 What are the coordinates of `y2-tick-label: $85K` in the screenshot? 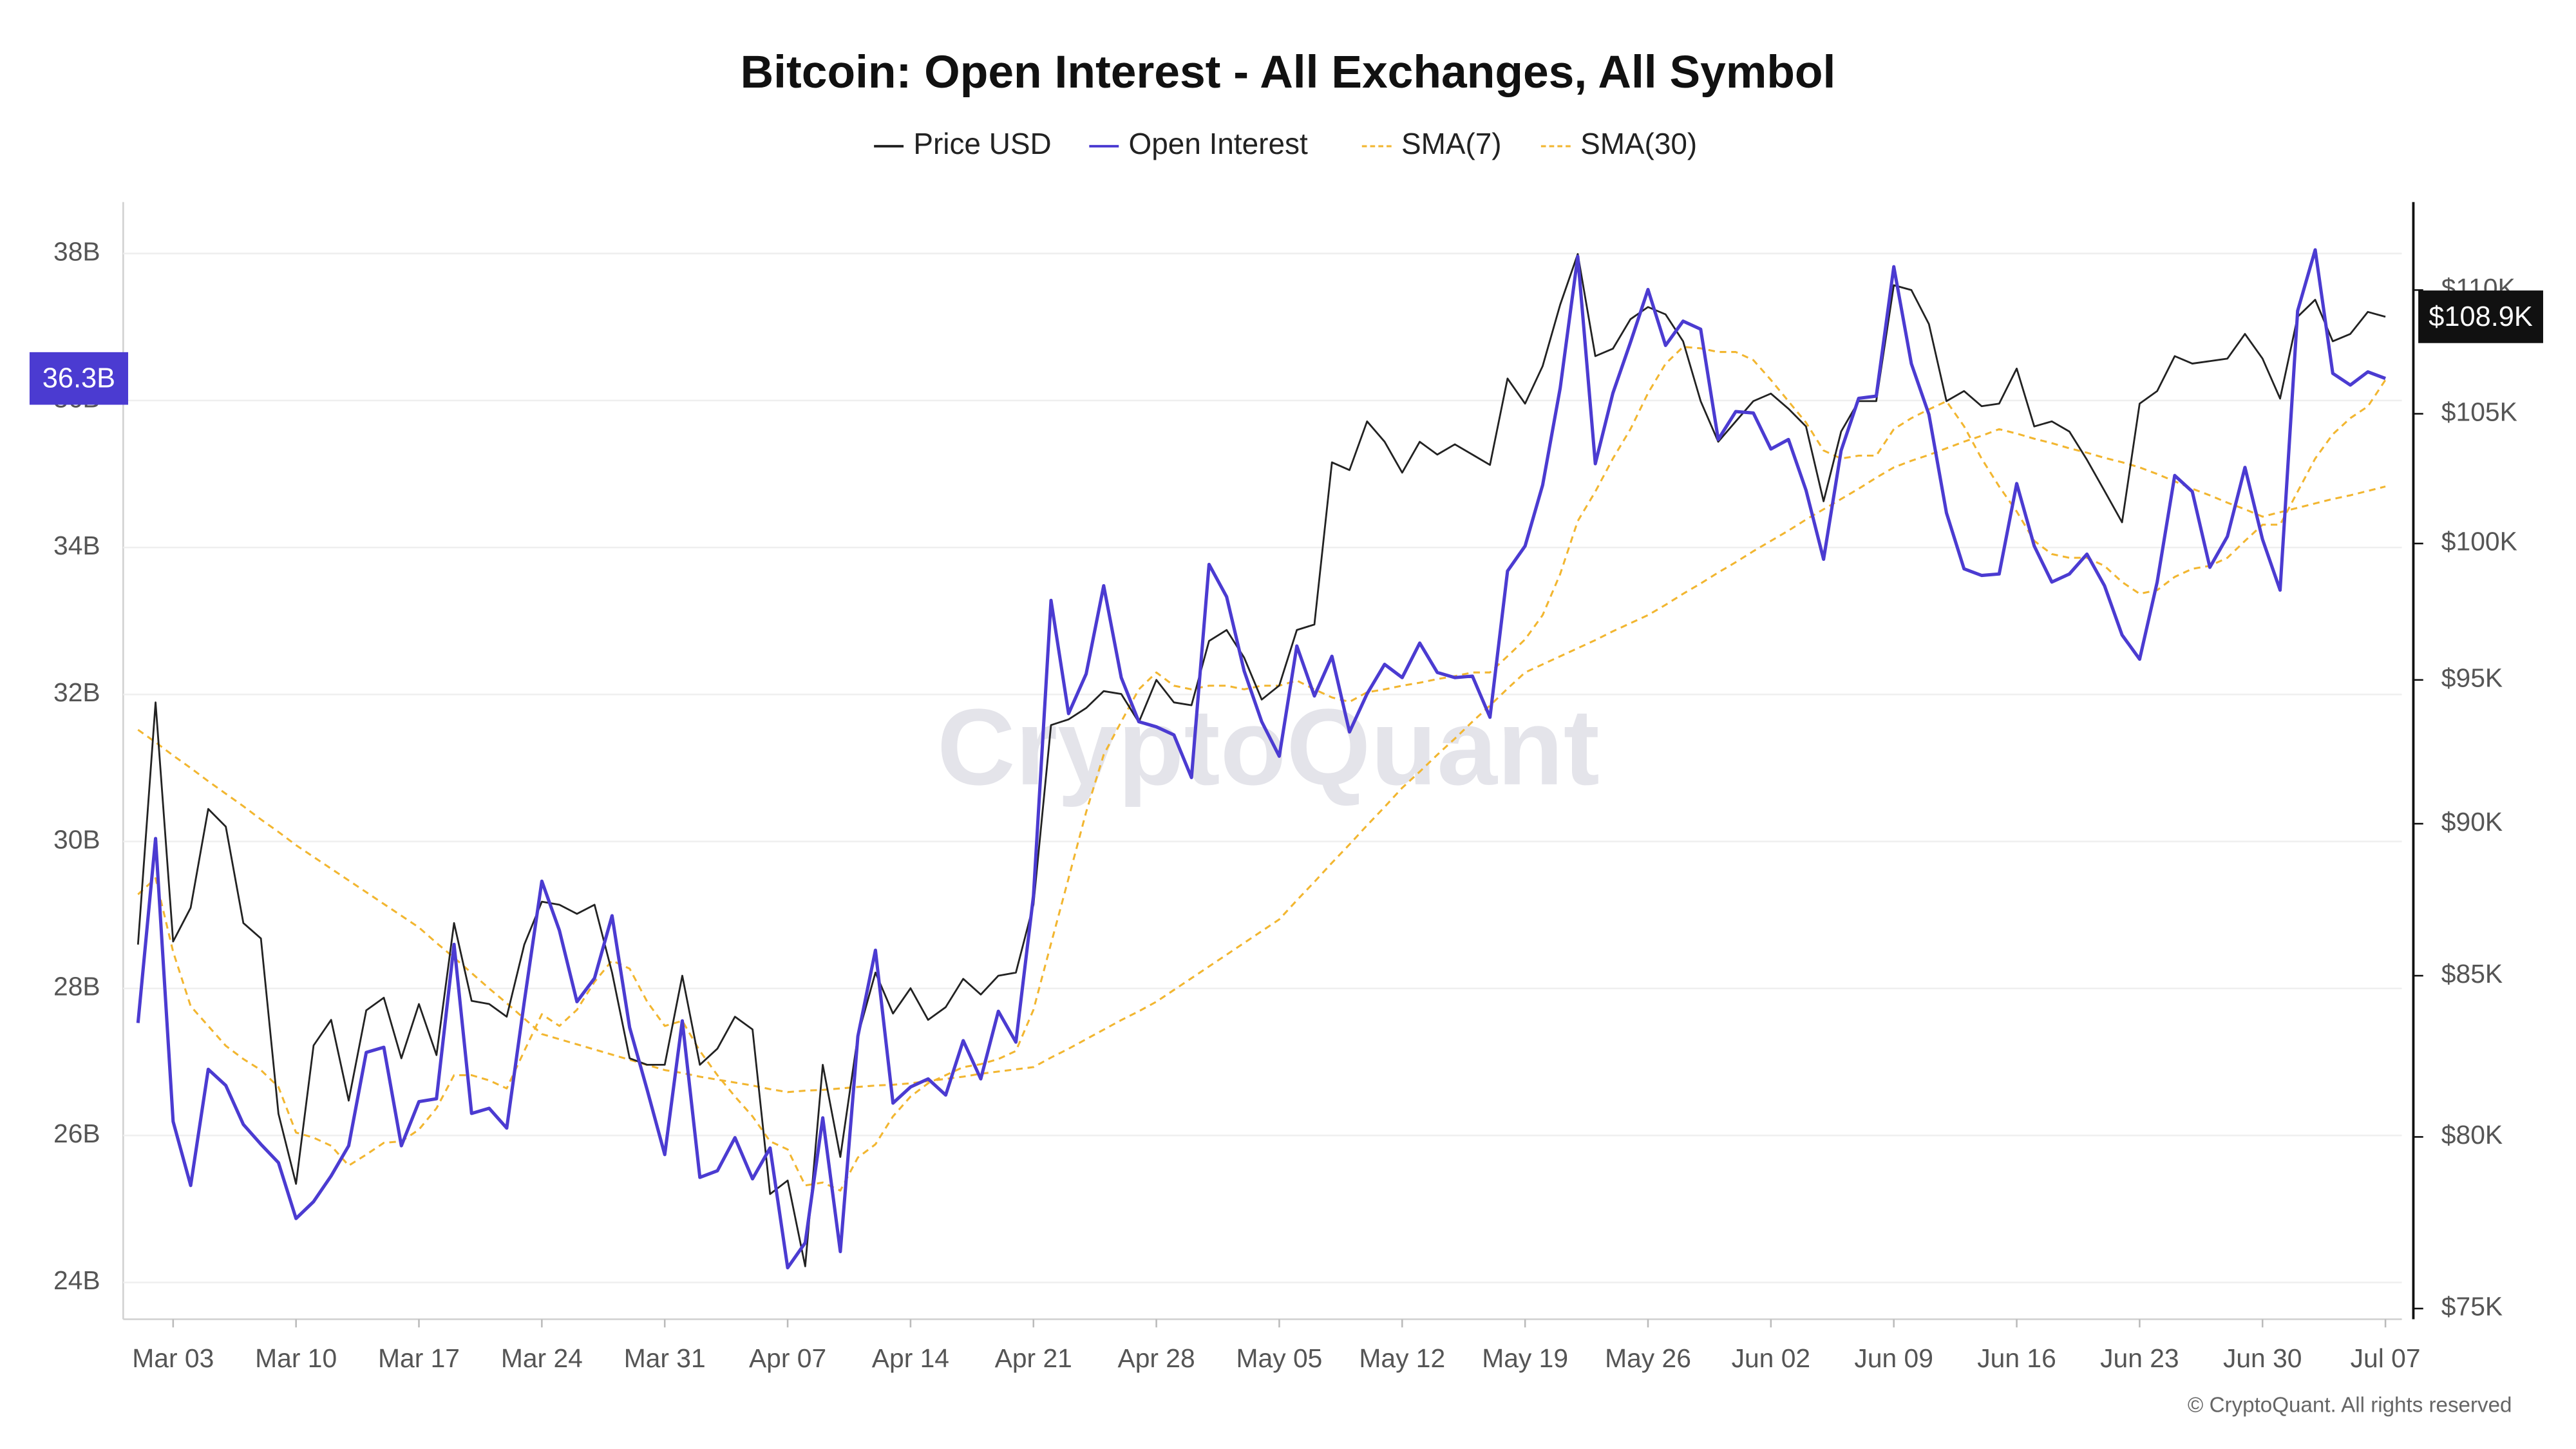 It's located at (2472, 974).